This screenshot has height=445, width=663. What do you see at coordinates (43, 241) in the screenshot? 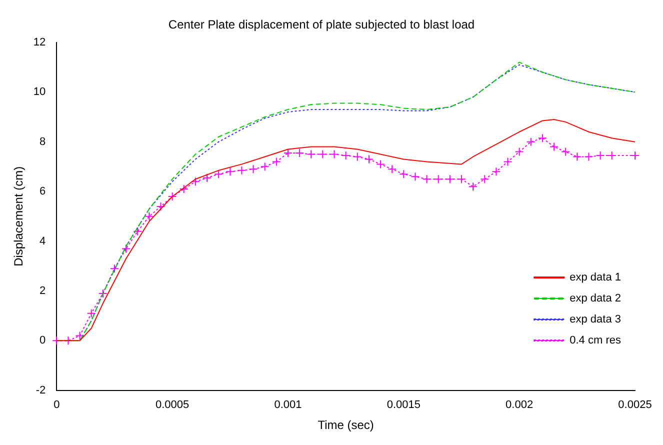
I see `y-tick-label: 4` at bounding box center [43, 241].